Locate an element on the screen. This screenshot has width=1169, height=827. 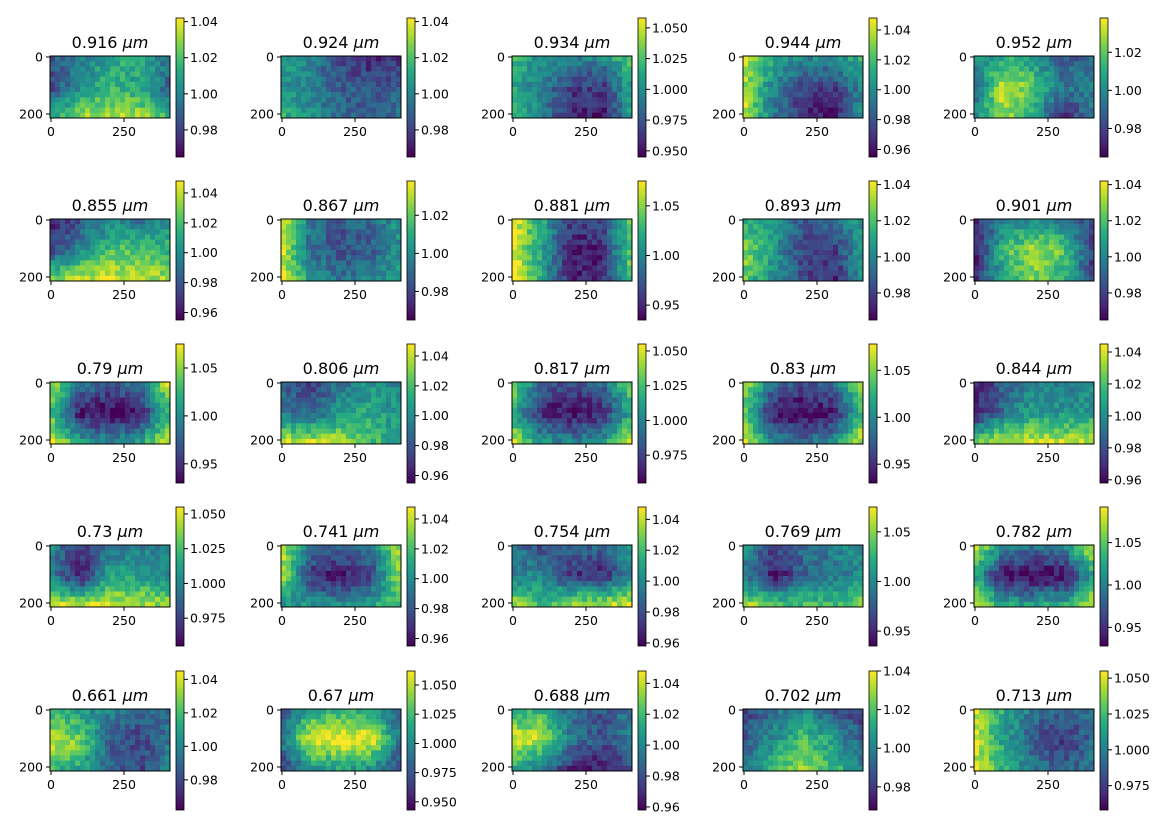
y-tick-label: 200 is located at coordinates (31, 603).